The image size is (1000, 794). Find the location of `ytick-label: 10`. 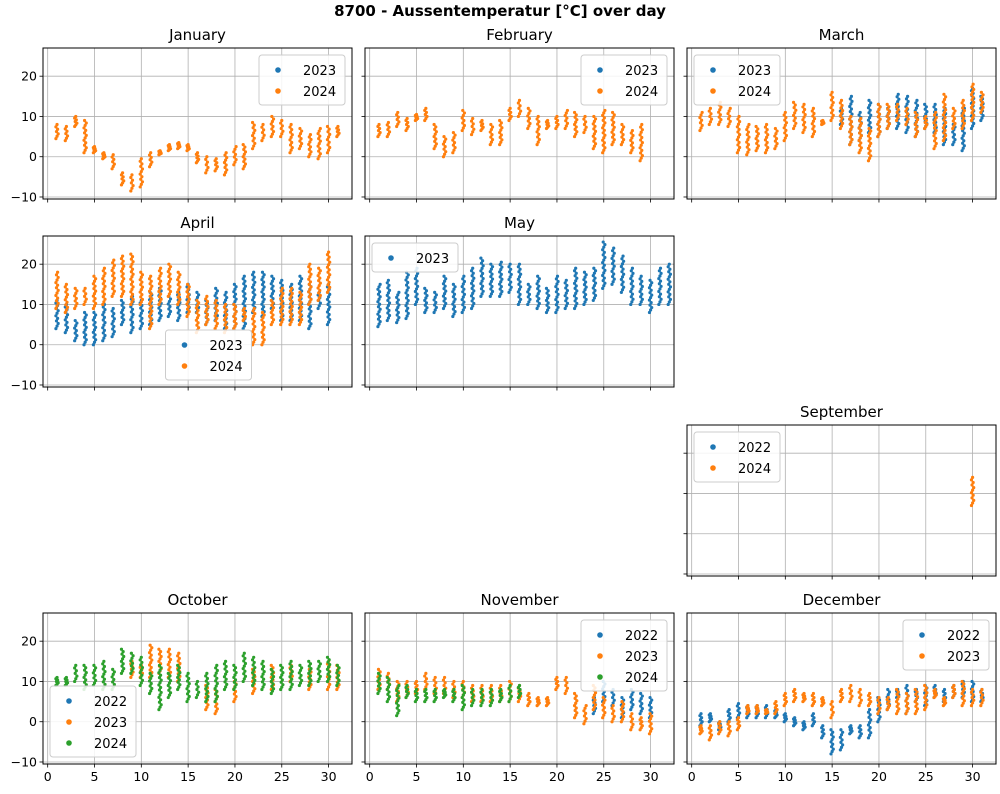

ytick-label: 10 is located at coordinates (29, 681).